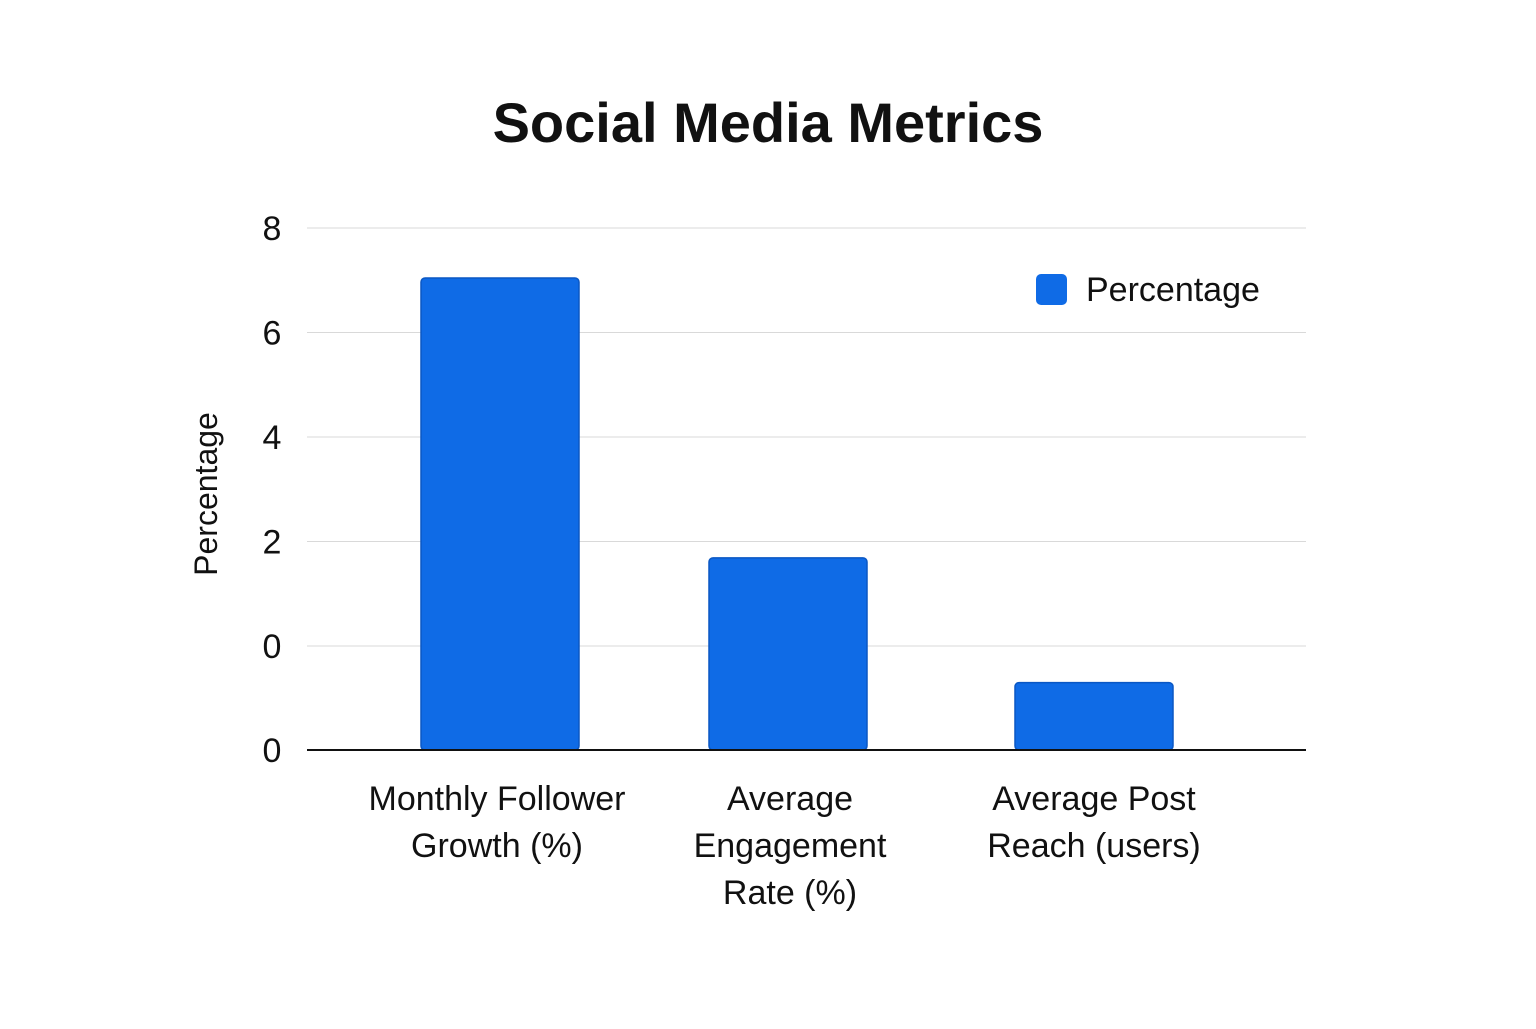 This screenshot has height=1029, width=1536. Describe the element at coordinates (272, 438) in the screenshot. I see `y-tick-label: 4` at that location.